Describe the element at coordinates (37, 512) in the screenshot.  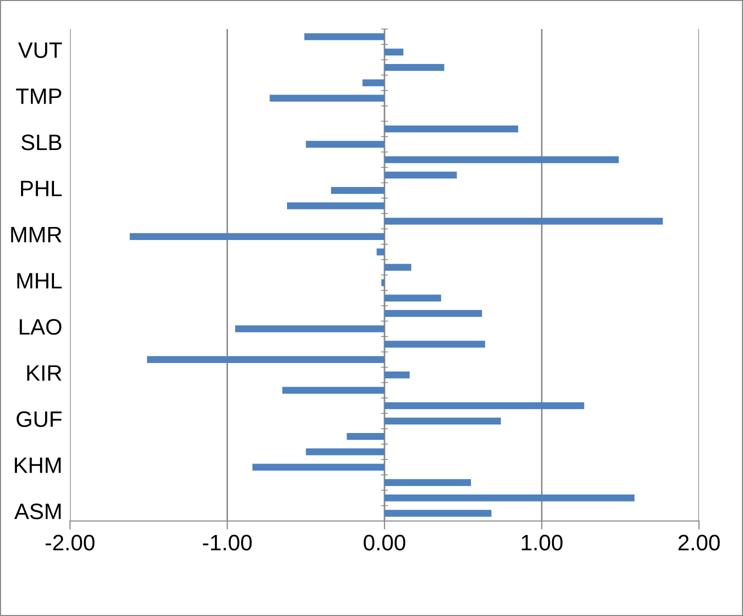
I see `y-tick-label: ASM` at that location.